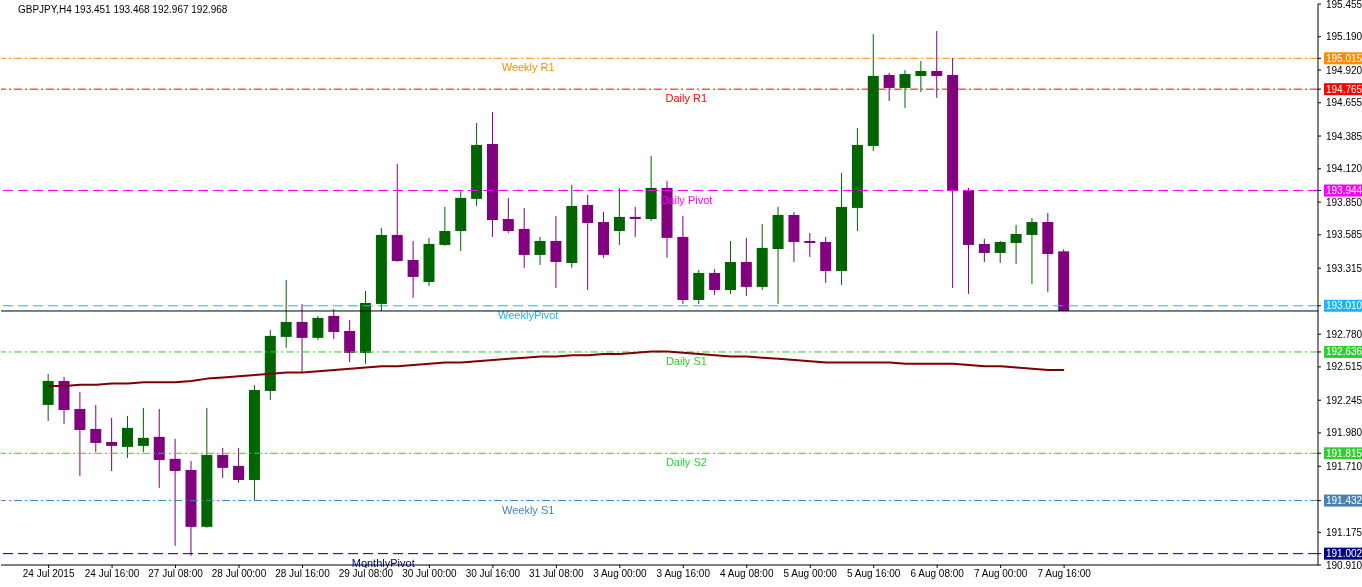  What do you see at coordinates (1344, 70) in the screenshot?
I see `y-tick-label: 194.920` at bounding box center [1344, 70].